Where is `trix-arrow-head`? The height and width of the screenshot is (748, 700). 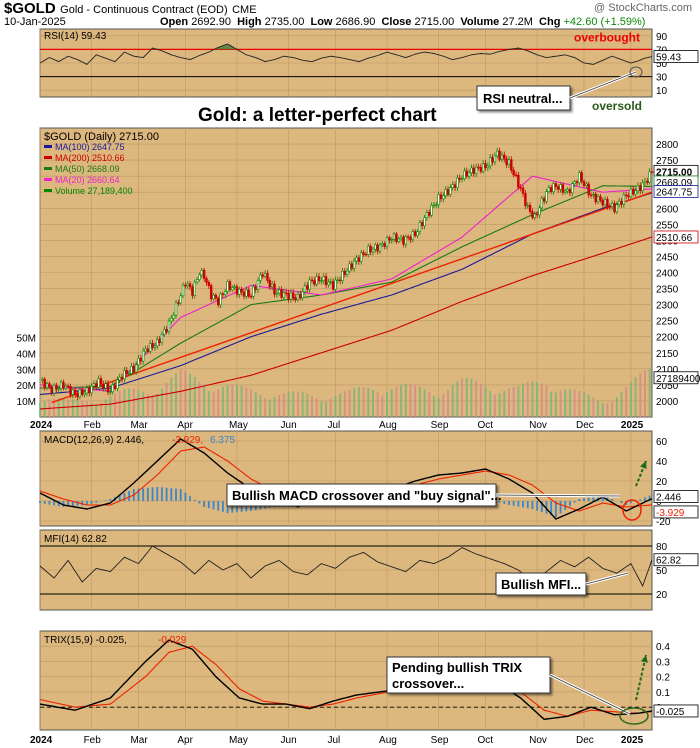 trix-arrow-head is located at coordinates (644, 659).